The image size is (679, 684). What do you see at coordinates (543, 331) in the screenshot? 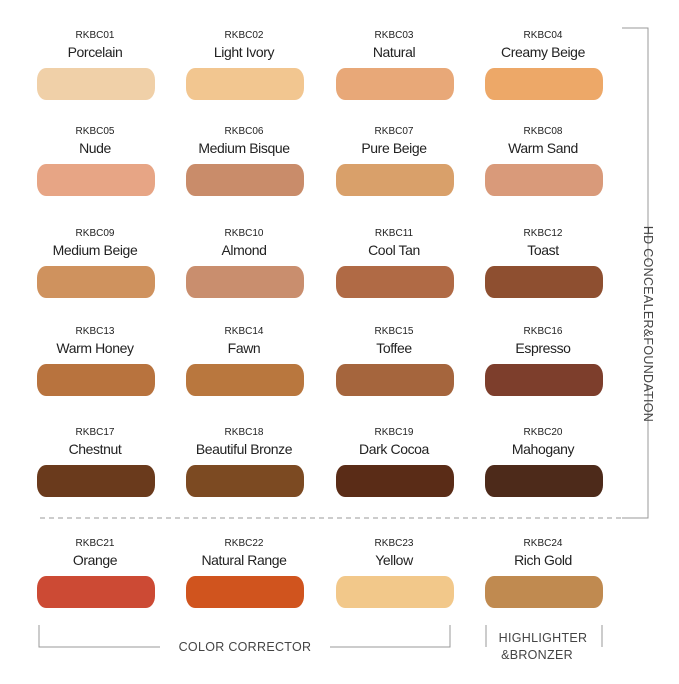
I see `swatch-code: RKBC16` at bounding box center [543, 331].